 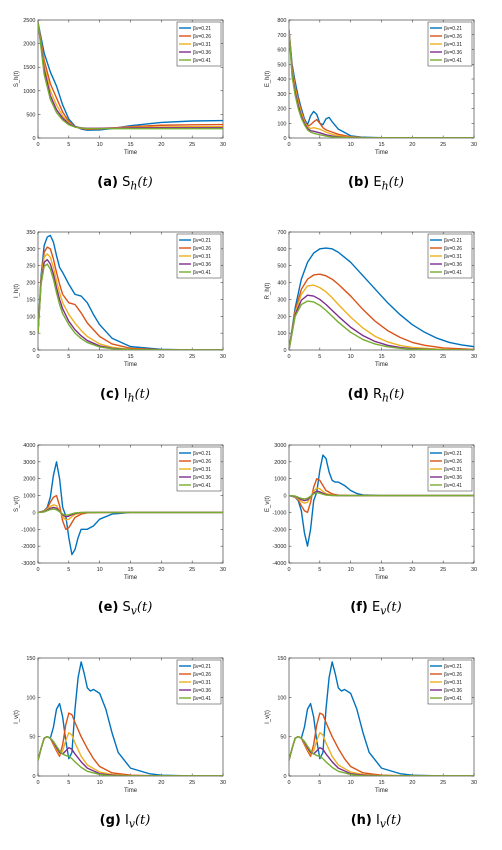 What do you see at coordinates (126, 607) in the screenshot?
I see `panel-variable: S` at bounding box center [126, 607].